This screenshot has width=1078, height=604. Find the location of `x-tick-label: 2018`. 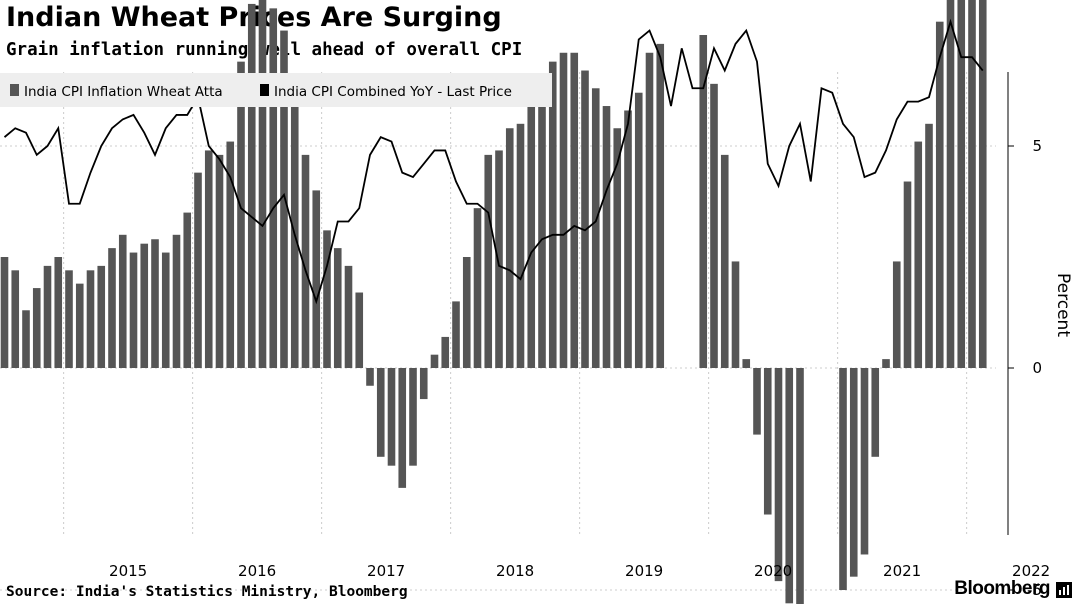

x-tick-label: 2018 is located at coordinates (515, 571).